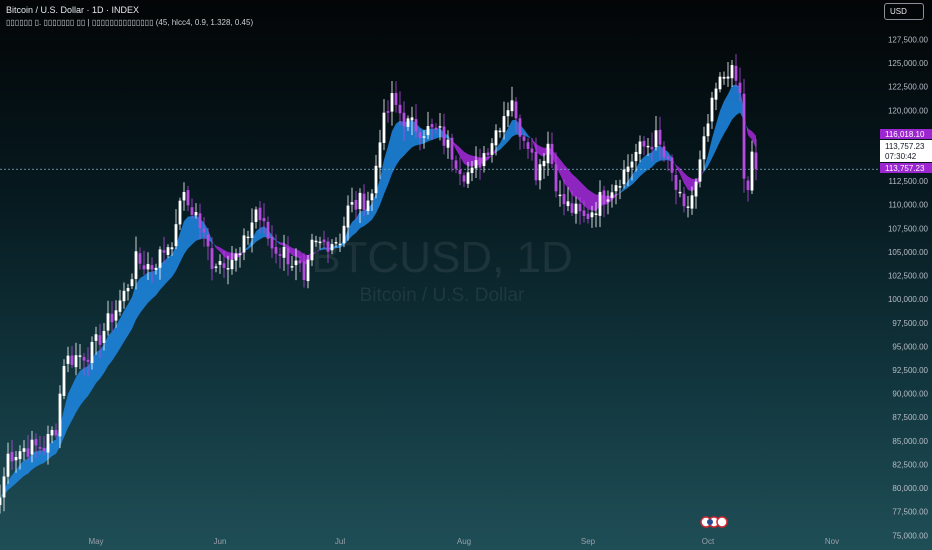  I want to click on y-tick-label: 105,000.00, so click(908, 252).